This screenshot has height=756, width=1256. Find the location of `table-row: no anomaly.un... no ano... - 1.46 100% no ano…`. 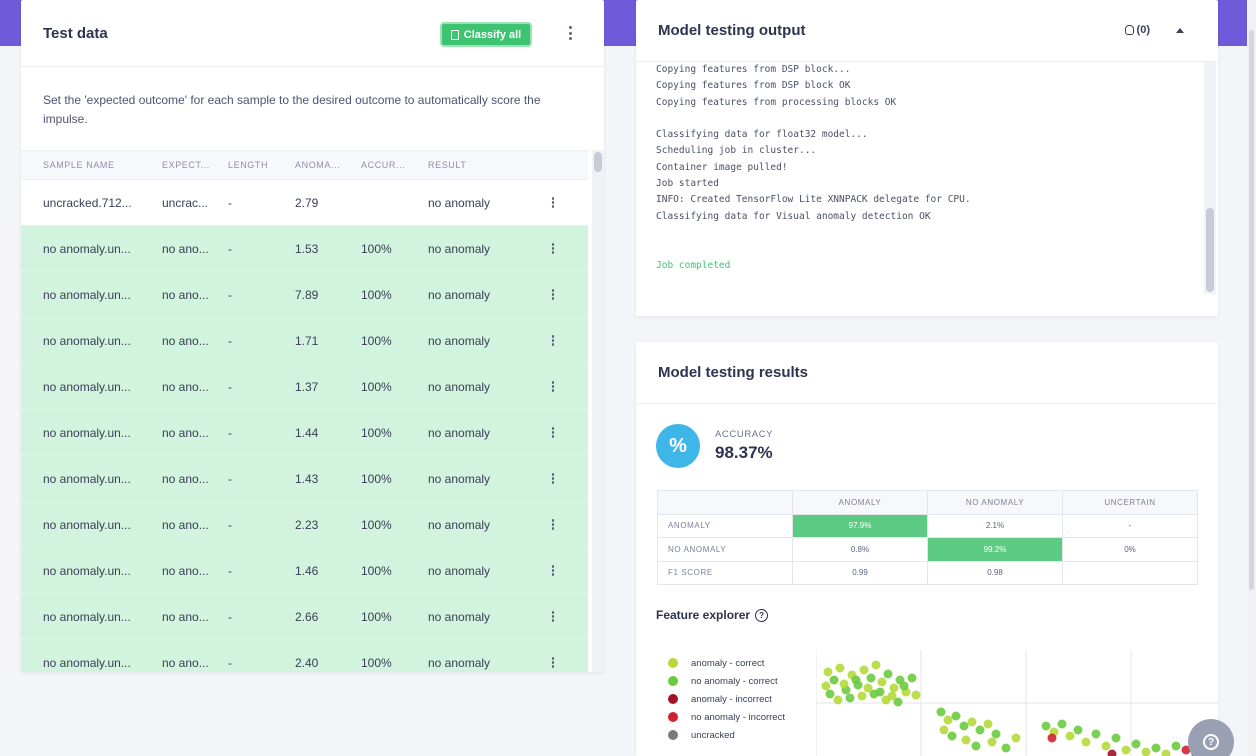

table-row: no anomaly.un... no ano... - 1.46 100% no ano… is located at coordinates (304, 571).